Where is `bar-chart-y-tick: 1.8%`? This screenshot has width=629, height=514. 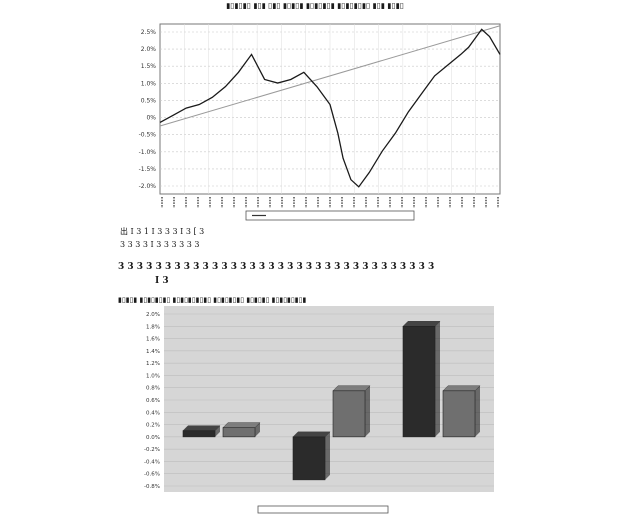 bar-chart-y-tick: 1.8% is located at coordinates (153, 327).